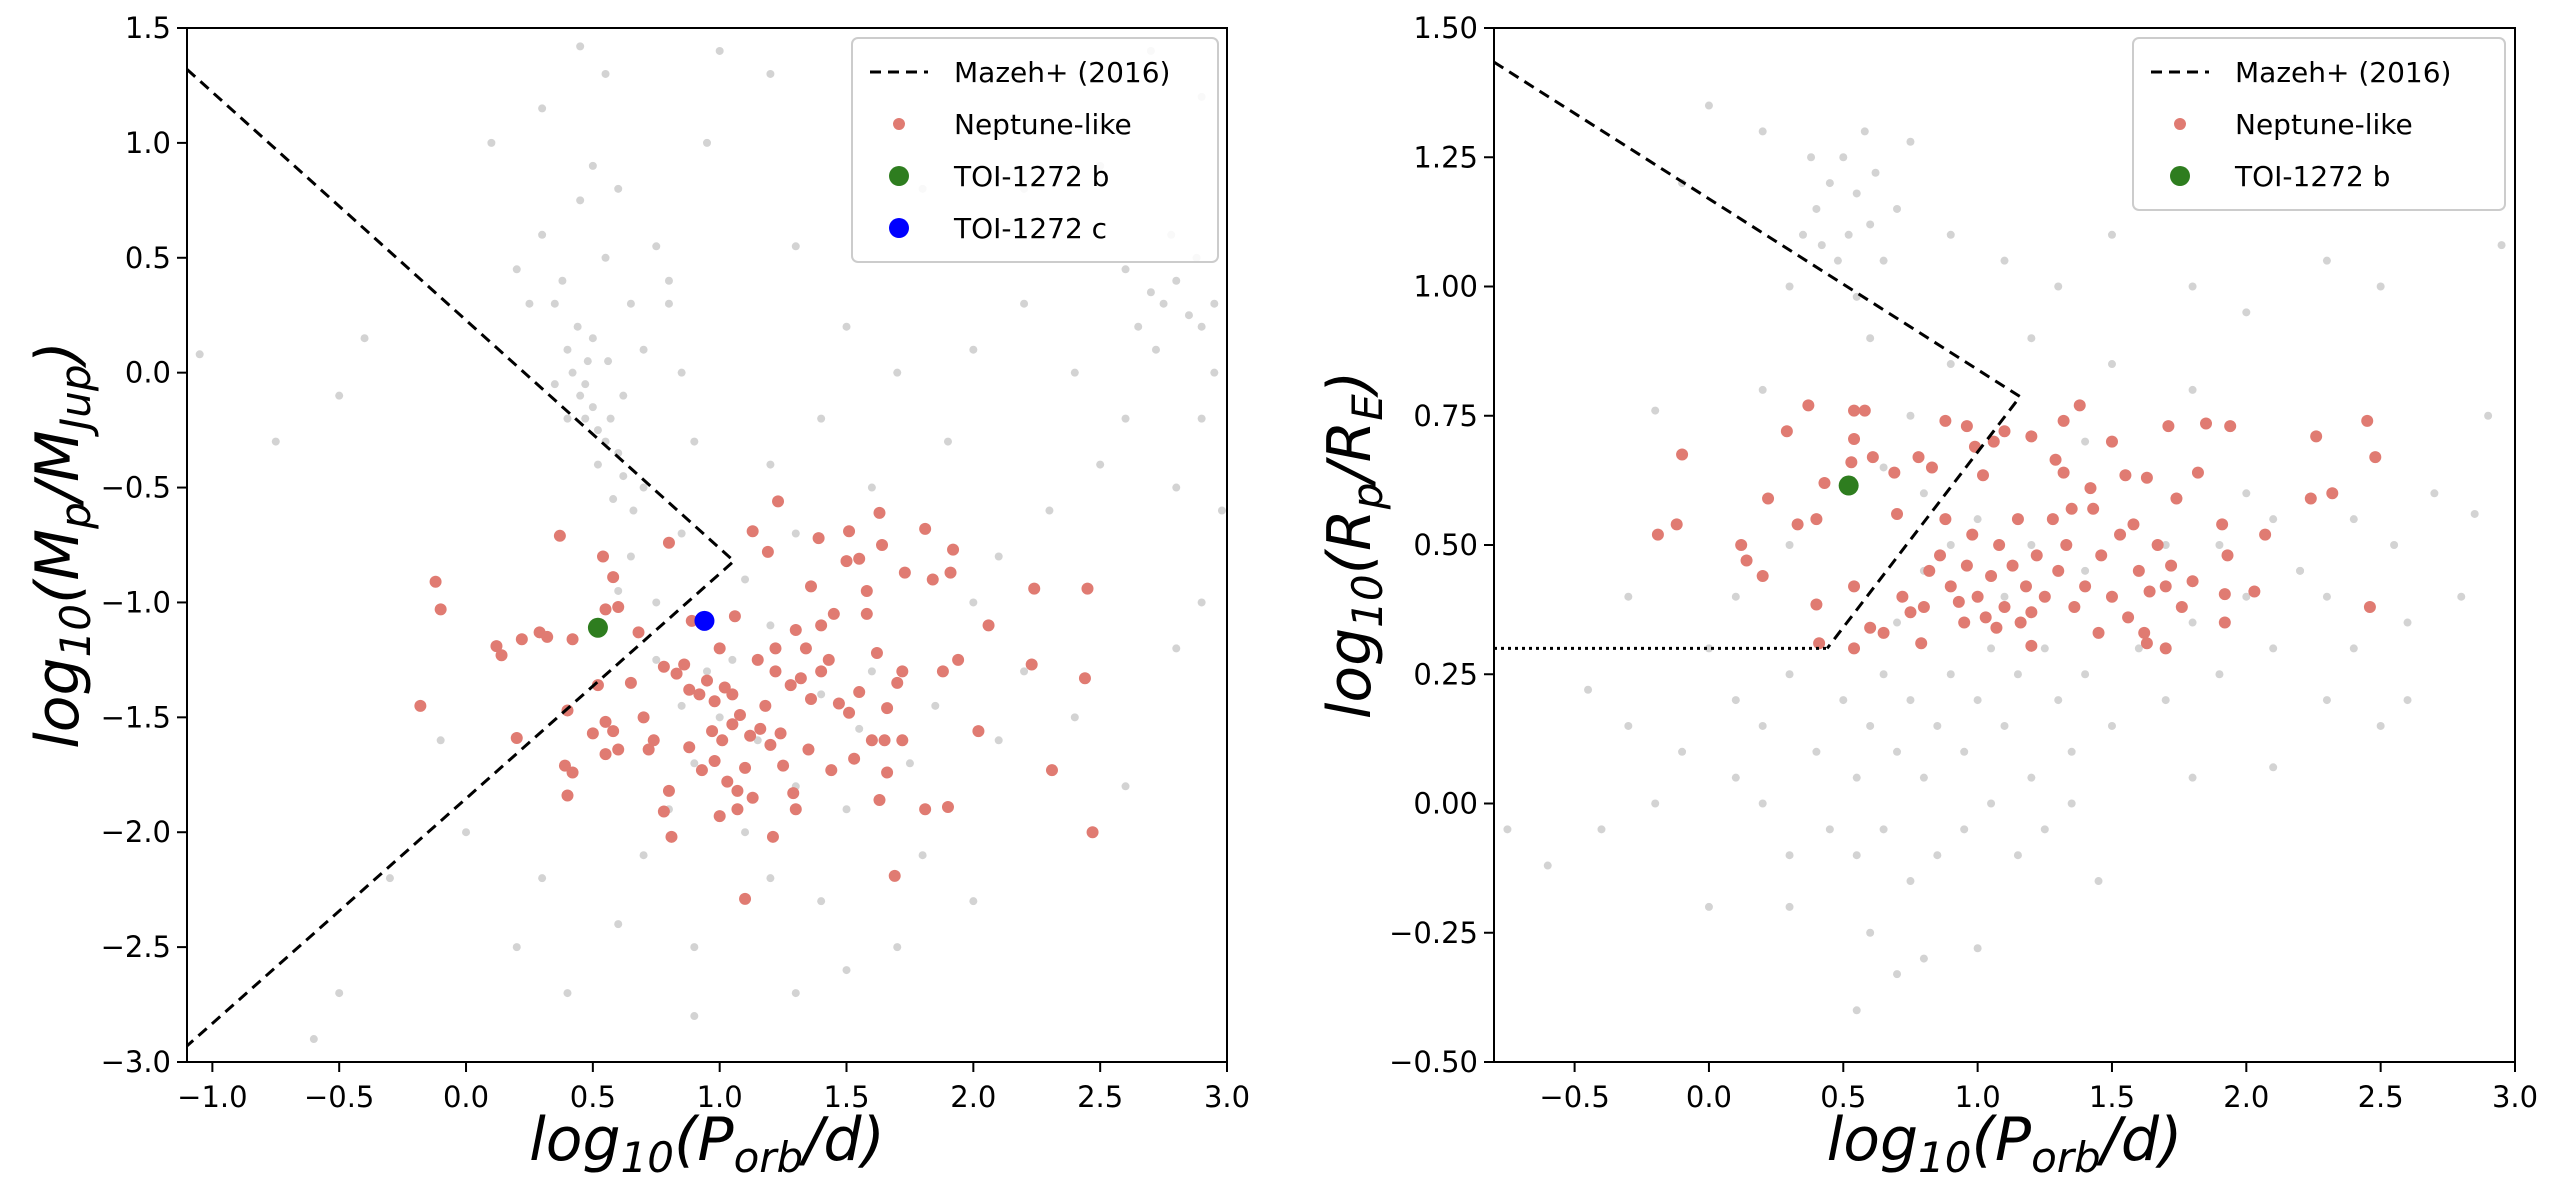 Image resolution: width=2576 pixels, height=1184 pixels. Describe the element at coordinates (1445, 545) in the screenshot. I see `y-tick-label: 0.50` at that location.